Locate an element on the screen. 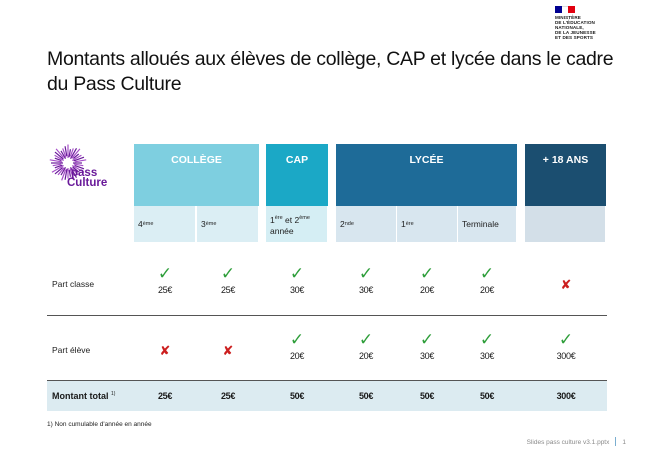 This screenshot has height=450, width=648. total-footnote-ref: 1) is located at coordinates (113, 394).